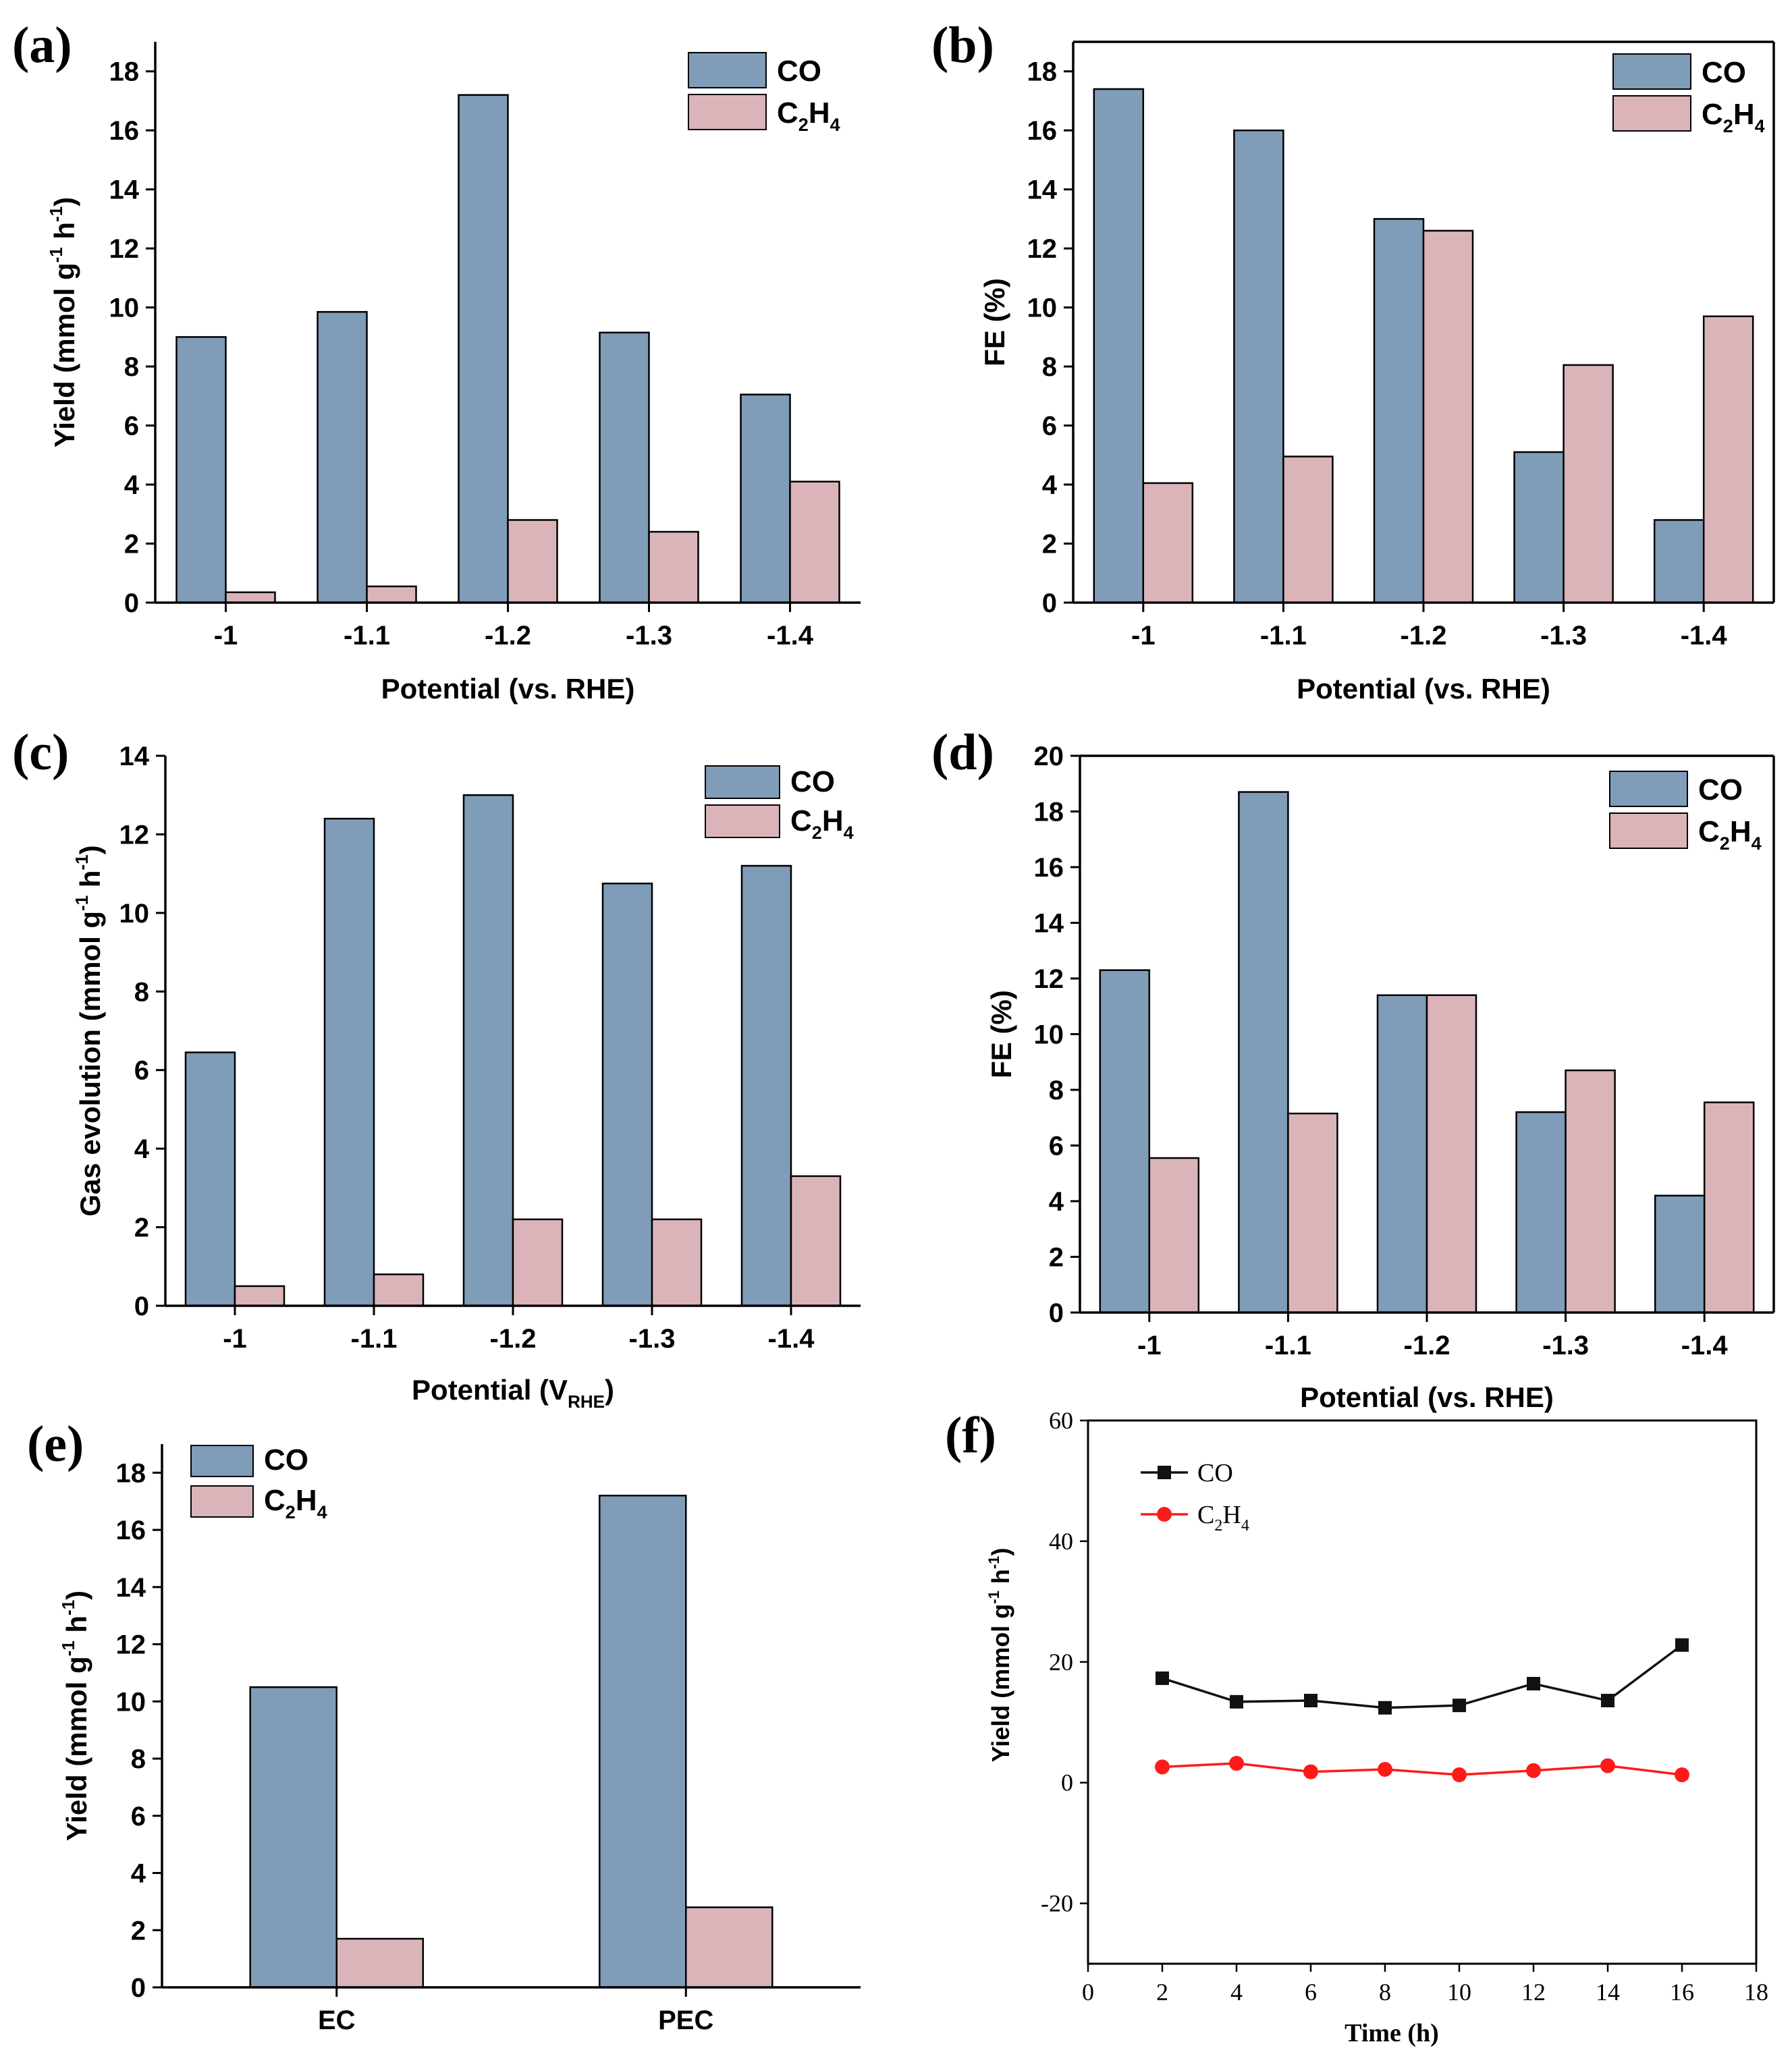  I want to click on bar-c2h4--1.3, so click(677, 1262).